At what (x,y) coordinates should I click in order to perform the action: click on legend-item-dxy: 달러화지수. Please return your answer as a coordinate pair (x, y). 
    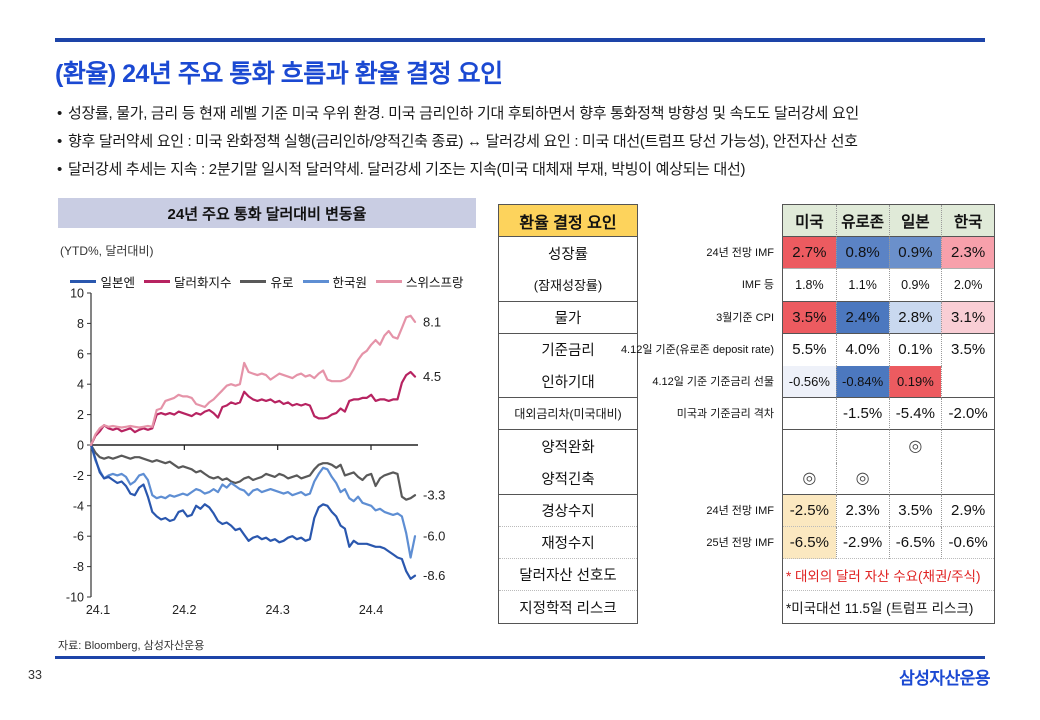
    Looking at the image, I should click on (187, 281).